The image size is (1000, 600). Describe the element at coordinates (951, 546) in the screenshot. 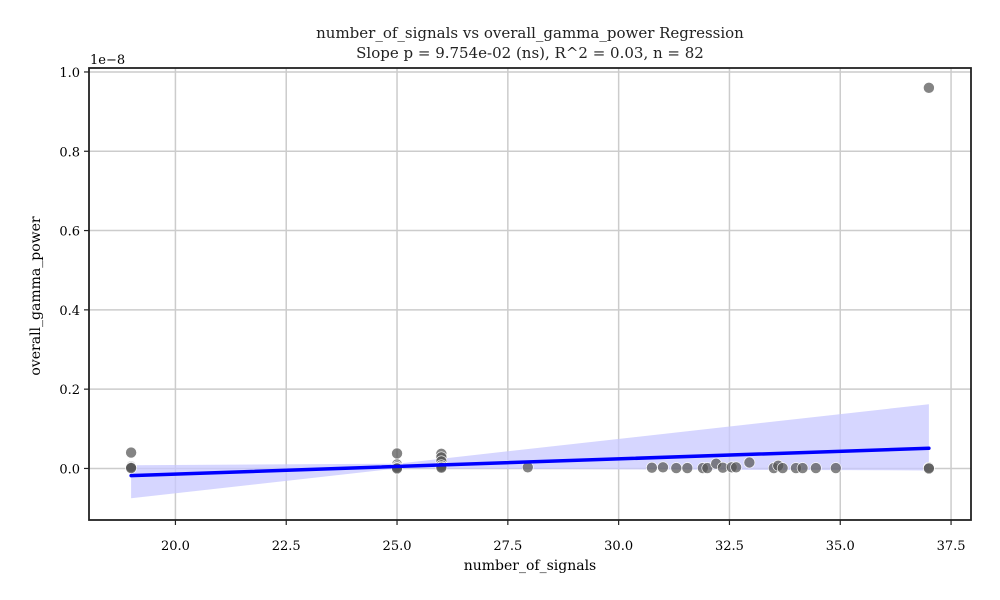

I see `x-tick-label: 37.5` at that location.